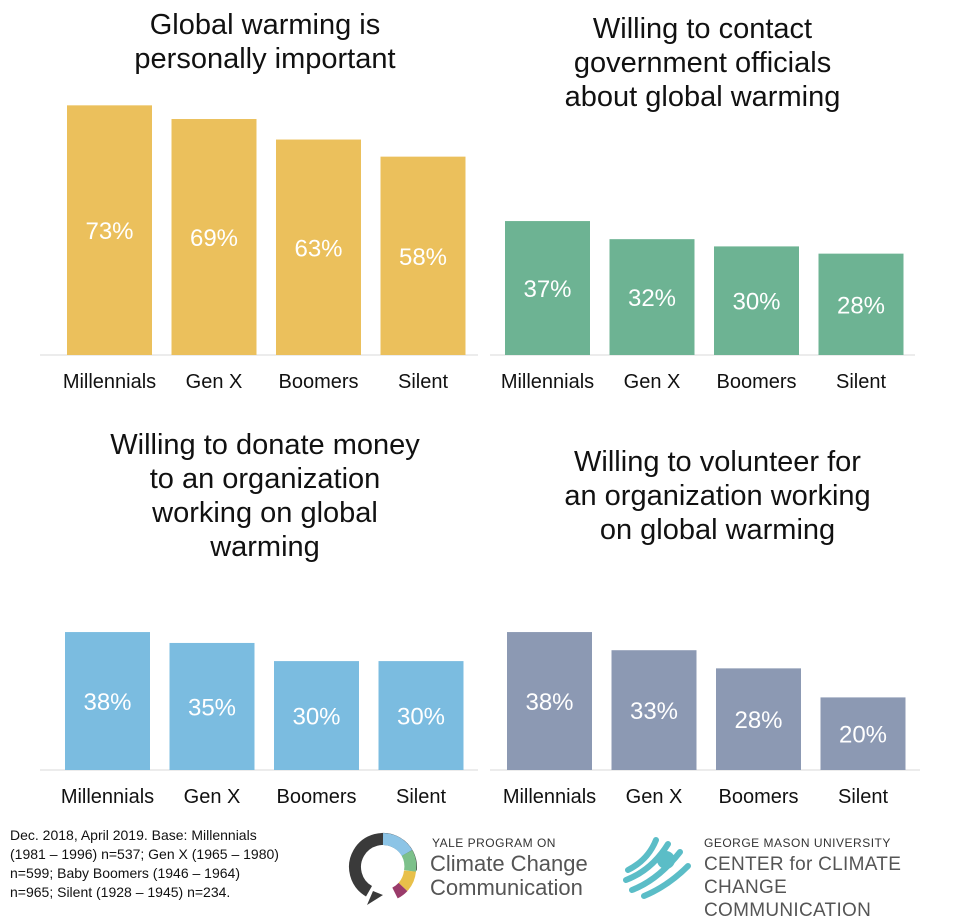  I want to click on yale-program-name-line: Communication, so click(506, 887).